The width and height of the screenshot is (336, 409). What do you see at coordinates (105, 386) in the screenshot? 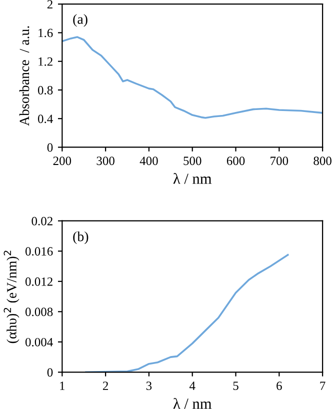
I see `x-tick-label: 2` at bounding box center [105, 386].